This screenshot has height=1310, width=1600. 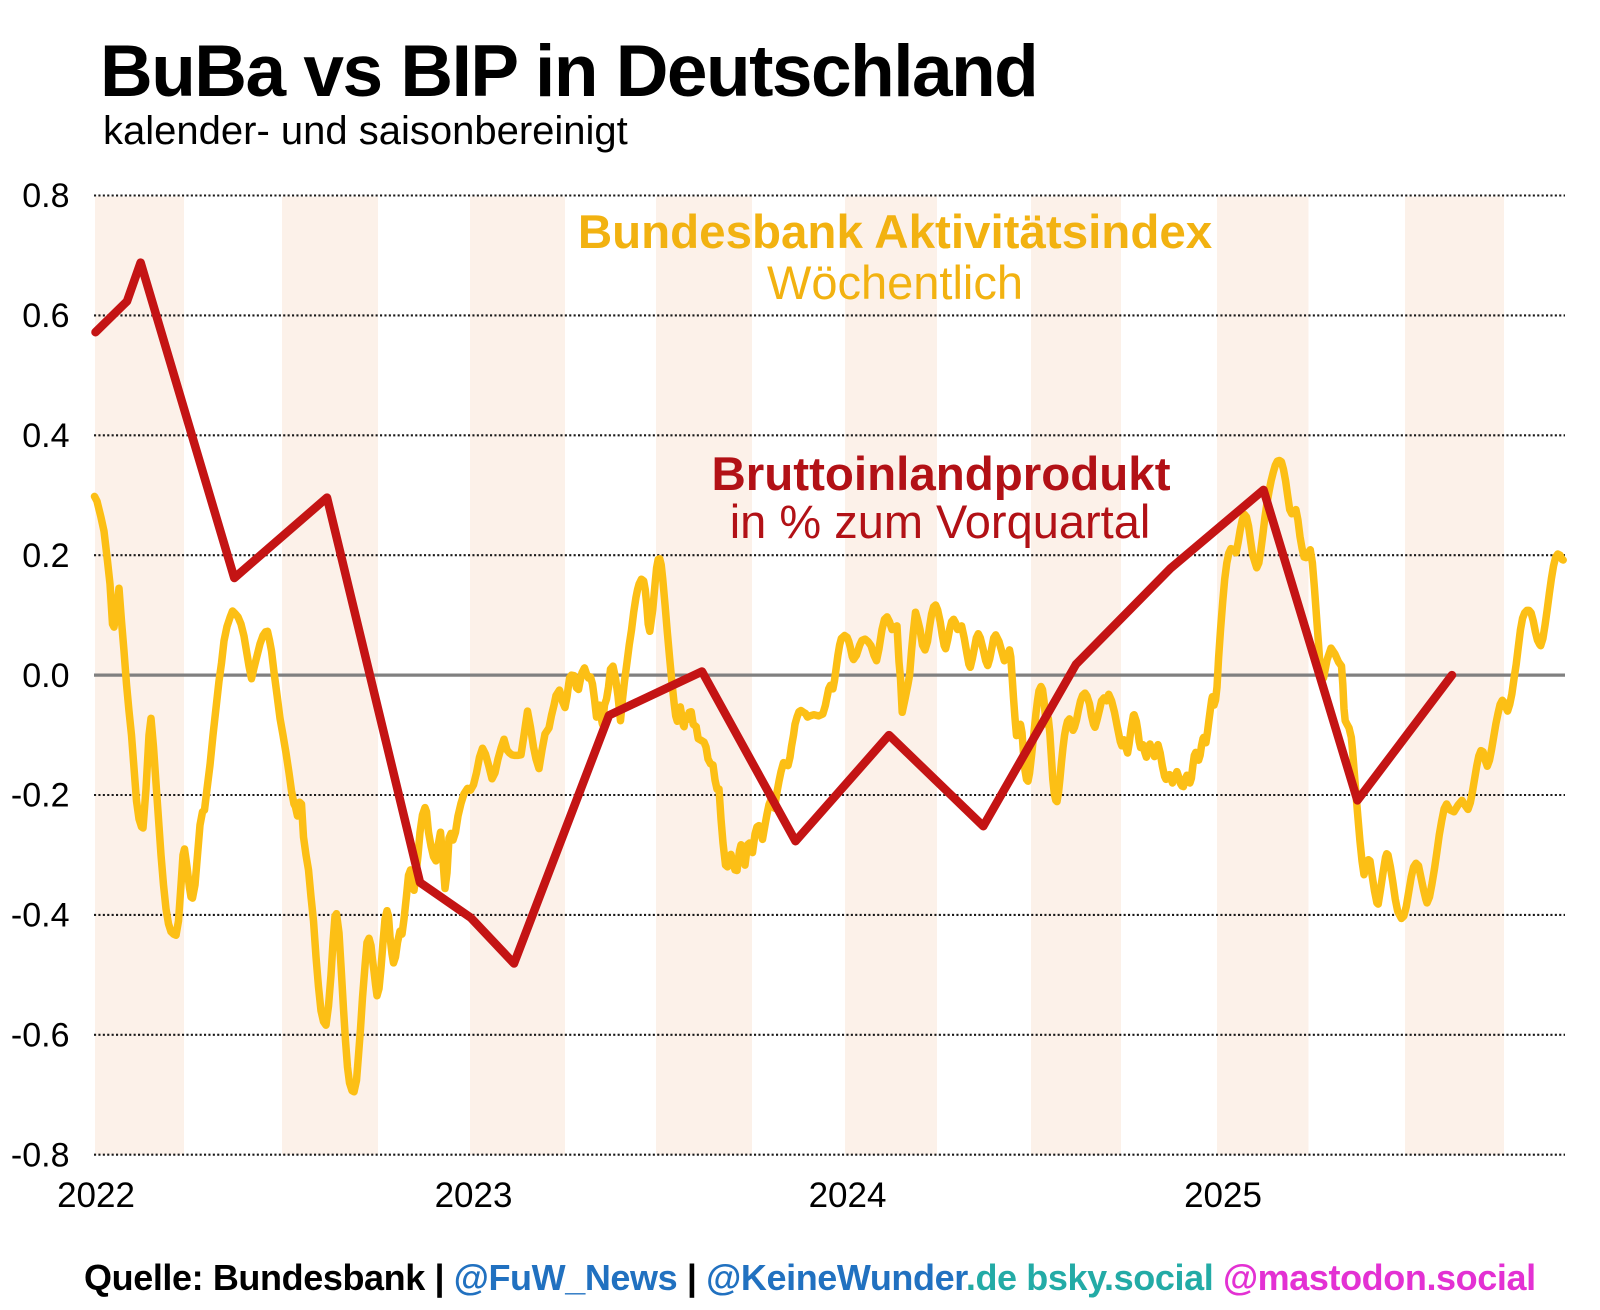 I want to click on svg-text: -0.2, so click(x=40, y=796).